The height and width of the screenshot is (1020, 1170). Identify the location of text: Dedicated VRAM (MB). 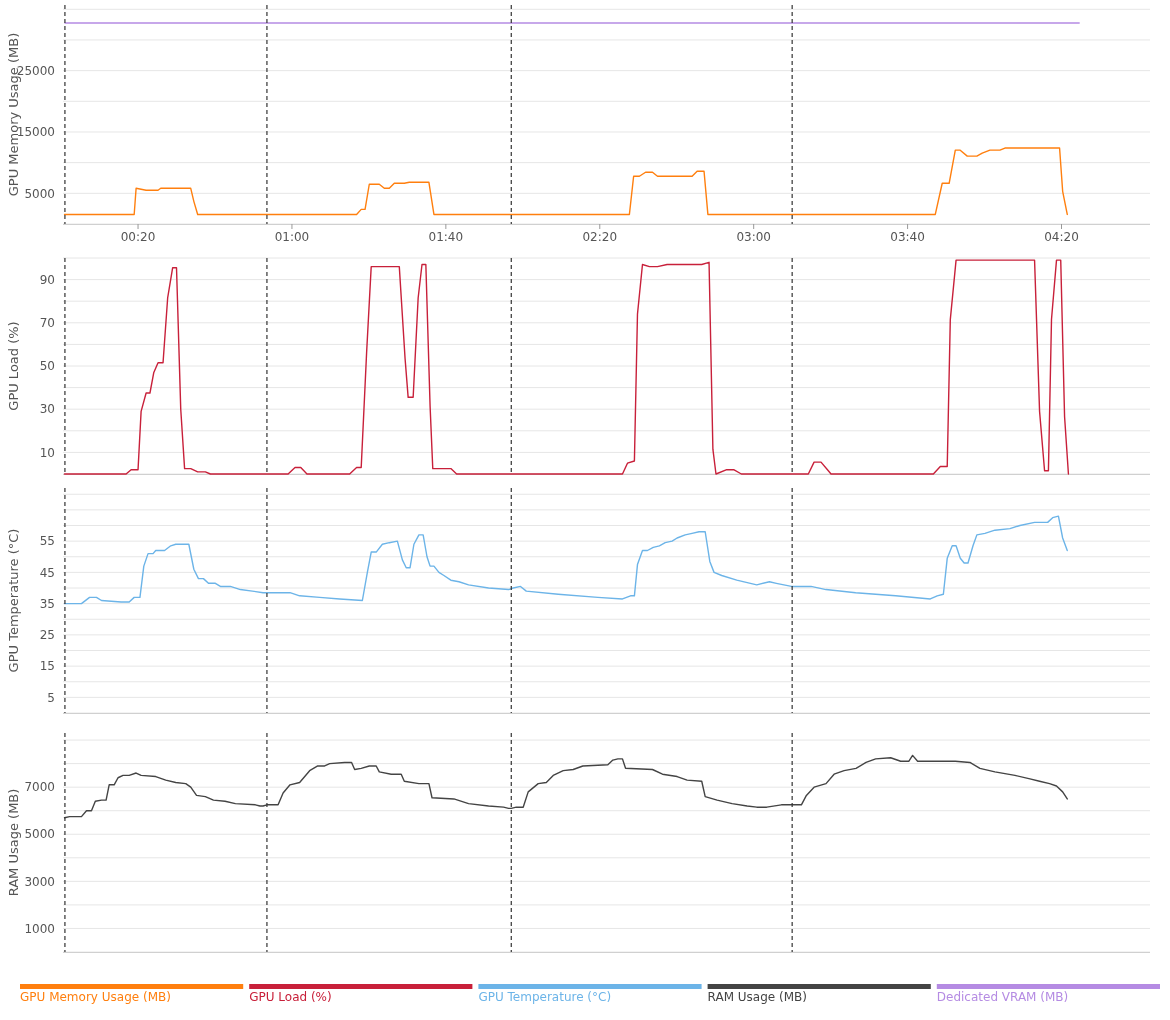
(1002, 997).